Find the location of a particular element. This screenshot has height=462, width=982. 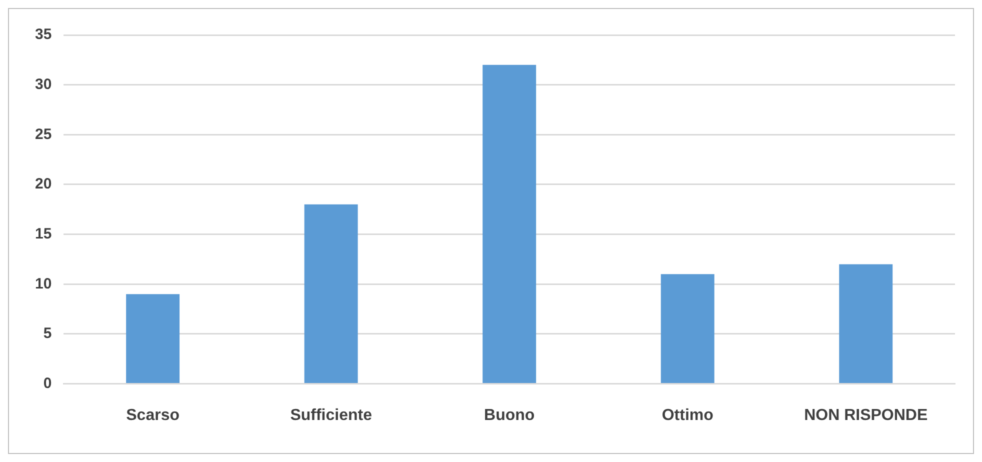

x-tick-label: Buono is located at coordinates (509, 415).